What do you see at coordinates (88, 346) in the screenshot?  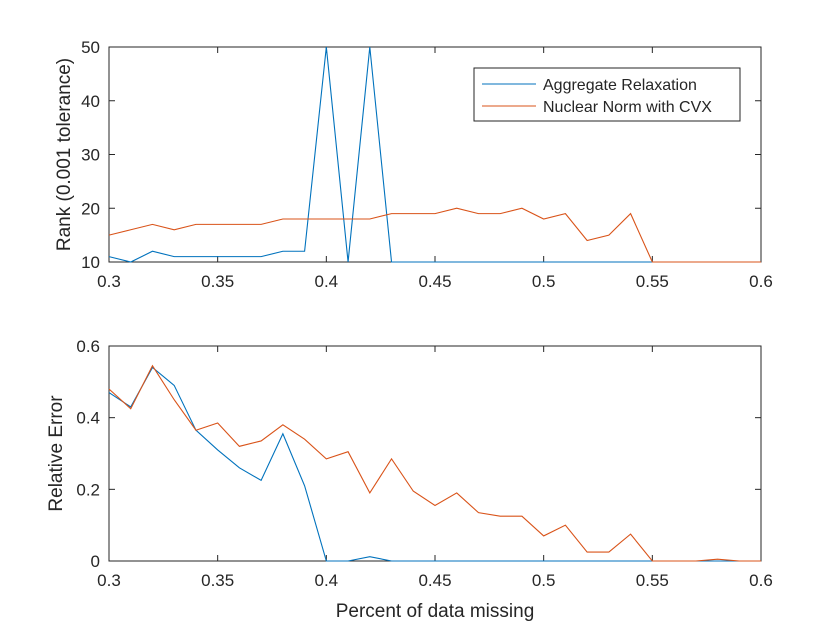 I see `y-tick-label: 0.6` at bounding box center [88, 346].